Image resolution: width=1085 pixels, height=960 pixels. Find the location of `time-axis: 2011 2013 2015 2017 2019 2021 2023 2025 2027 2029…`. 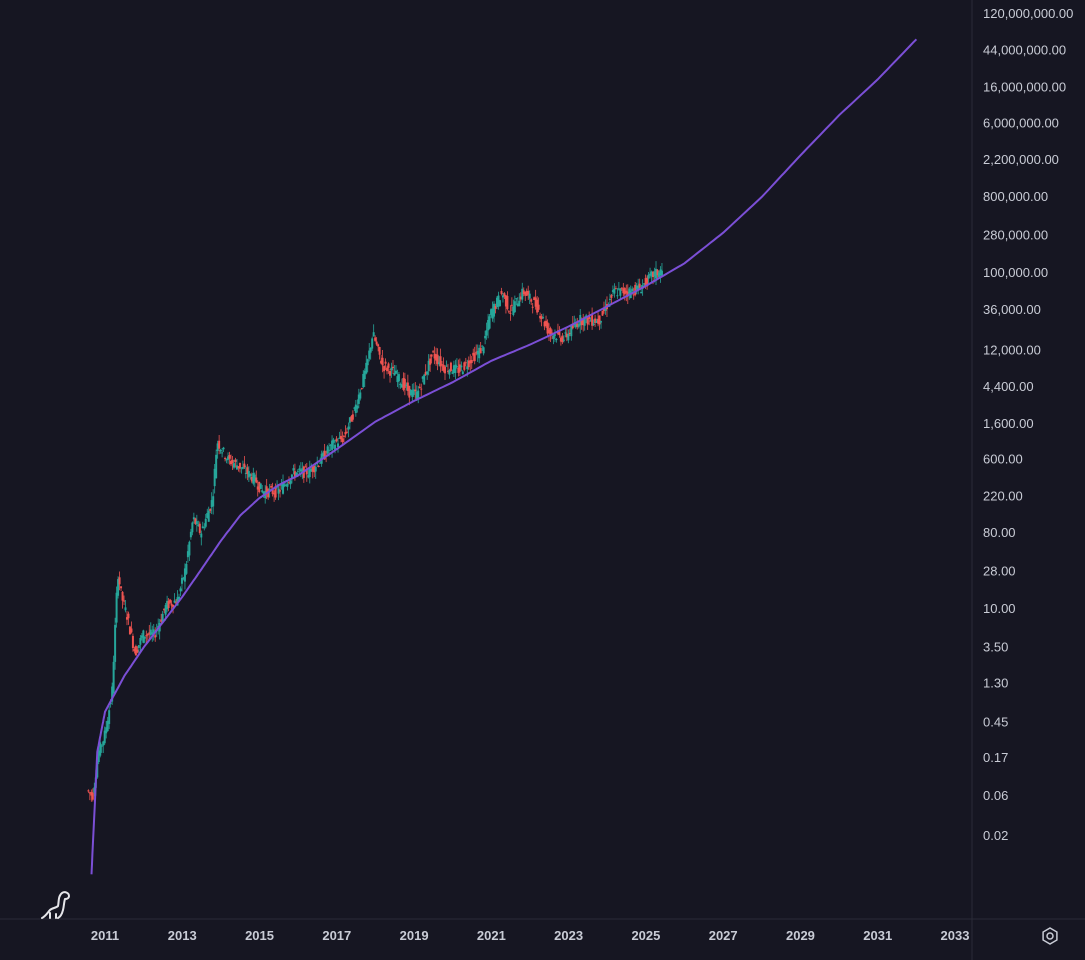

time-axis: 2011 2013 2015 2017 2019 2021 2023 2025 2027 2029… is located at coordinates (530, 935).